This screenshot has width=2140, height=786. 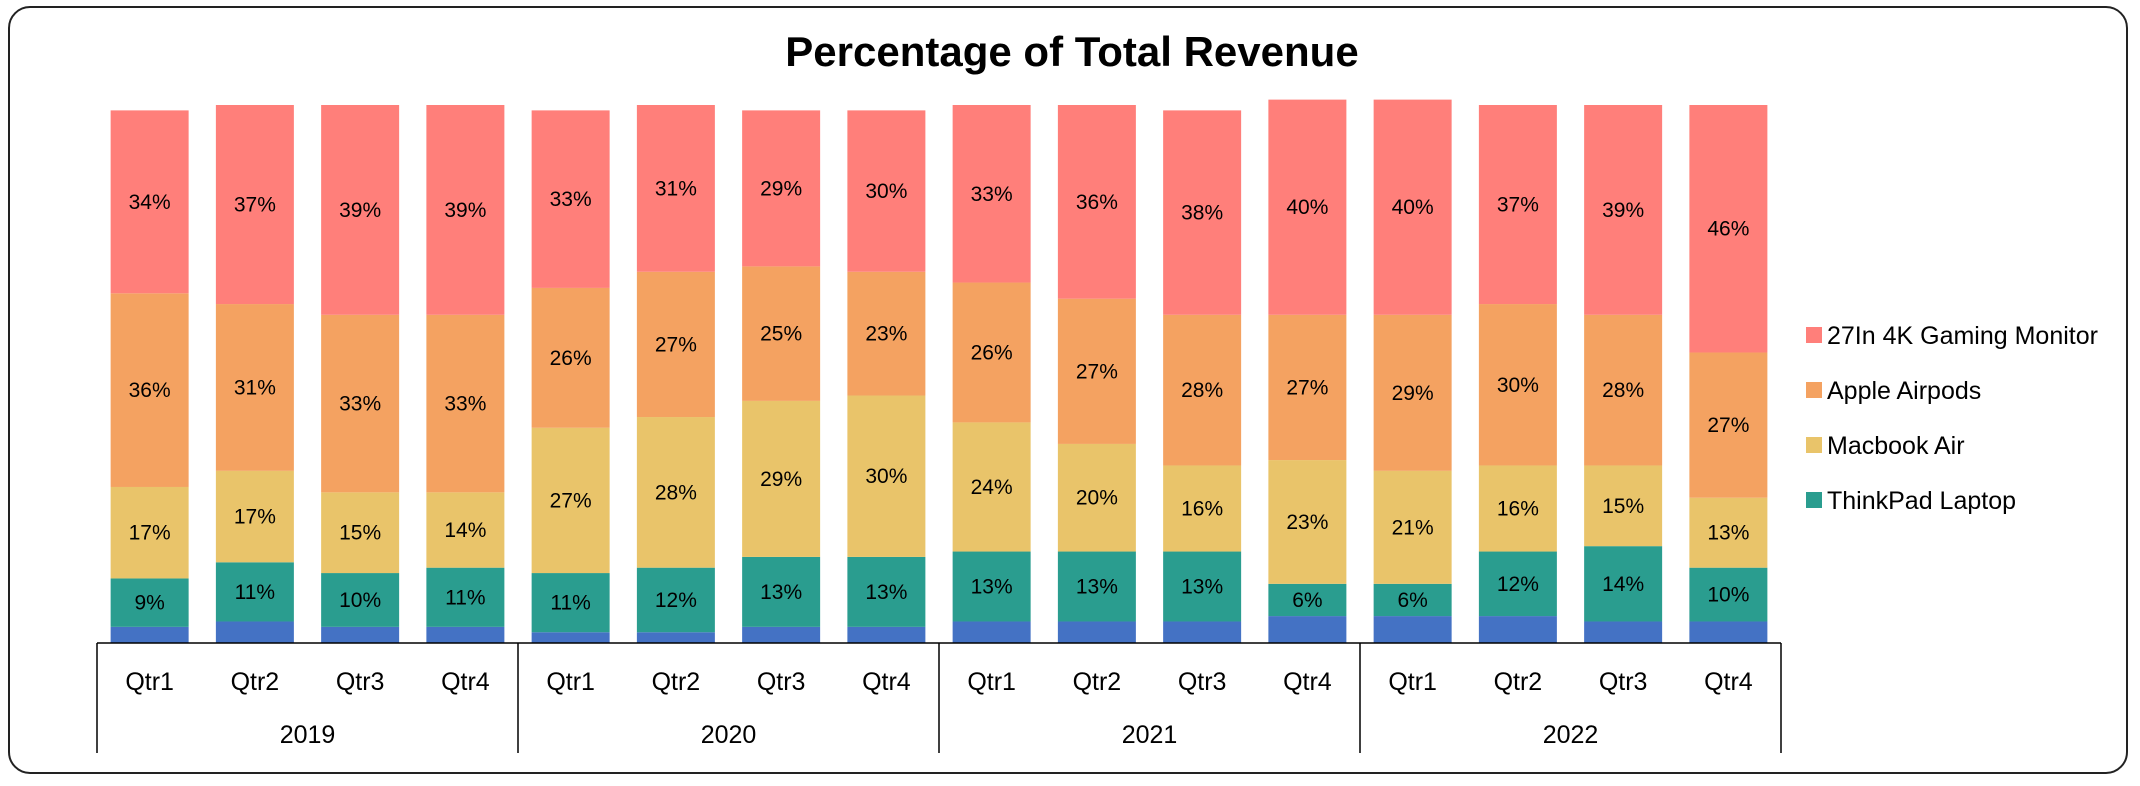 I want to click on group-label: 2022, so click(x=1571, y=735).